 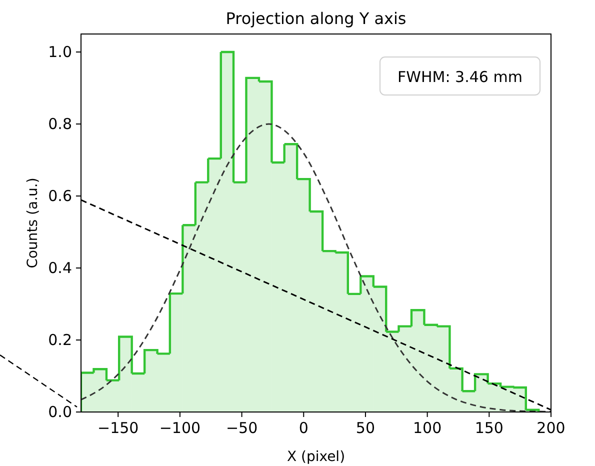 I want to click on x-tick-label: −150, so click(x=118, y=428).